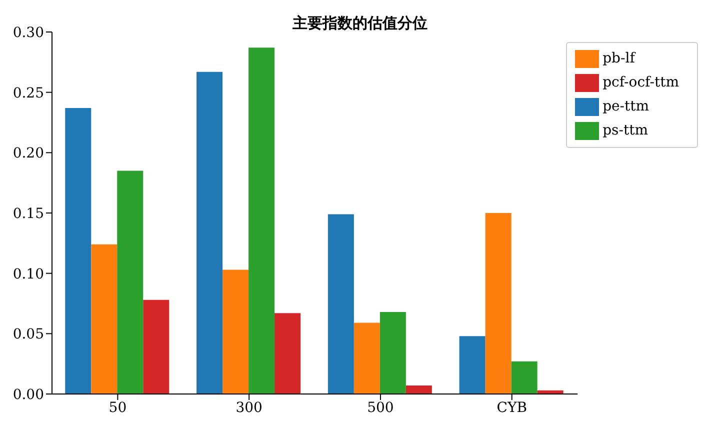 Image resolution: width=720 pixels, height=432 pixels. What do you see at coordinates (511, 408) in the screenshot?
I see `x-tick-label: CYB` at bounding box center [511, 408].